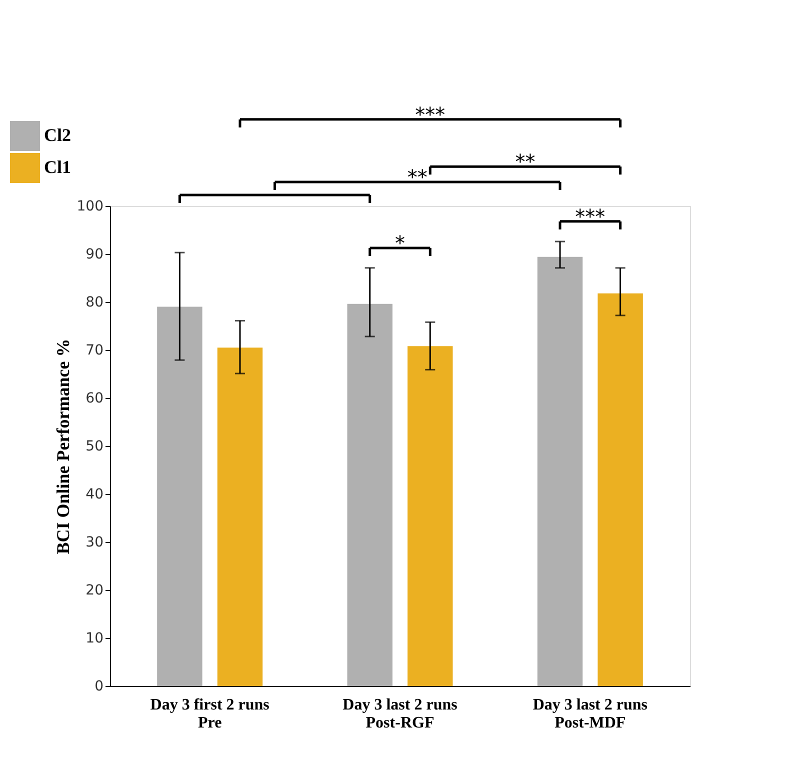 The height and width of the screenshot is (758, 806). Describe the element at coordinates (95, 590) in the screenshot. I see `y-tick-label: 20` at that location.